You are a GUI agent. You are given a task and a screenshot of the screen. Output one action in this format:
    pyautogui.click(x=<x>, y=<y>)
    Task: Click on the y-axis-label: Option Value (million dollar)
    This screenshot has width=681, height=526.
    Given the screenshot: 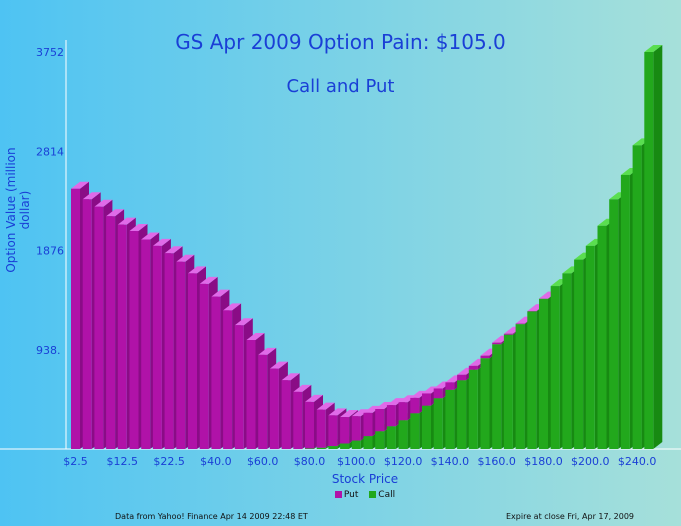 What is the action you would take?
    pyautogui.click(x=18, y=210)
    